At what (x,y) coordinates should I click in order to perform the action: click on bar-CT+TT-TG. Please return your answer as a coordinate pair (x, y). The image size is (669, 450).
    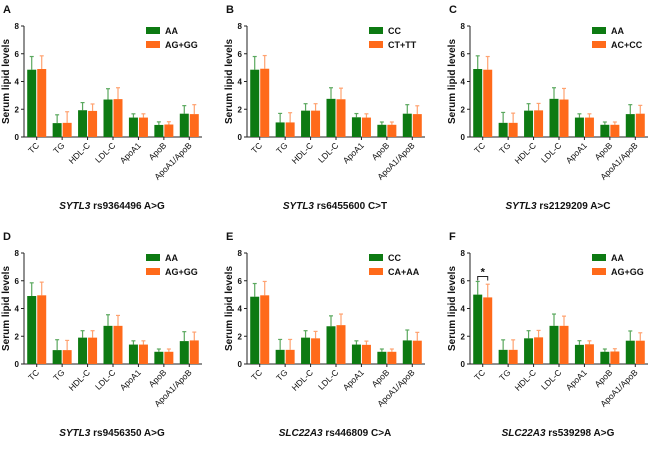
    Looking at the image, I should click on (290, 129).